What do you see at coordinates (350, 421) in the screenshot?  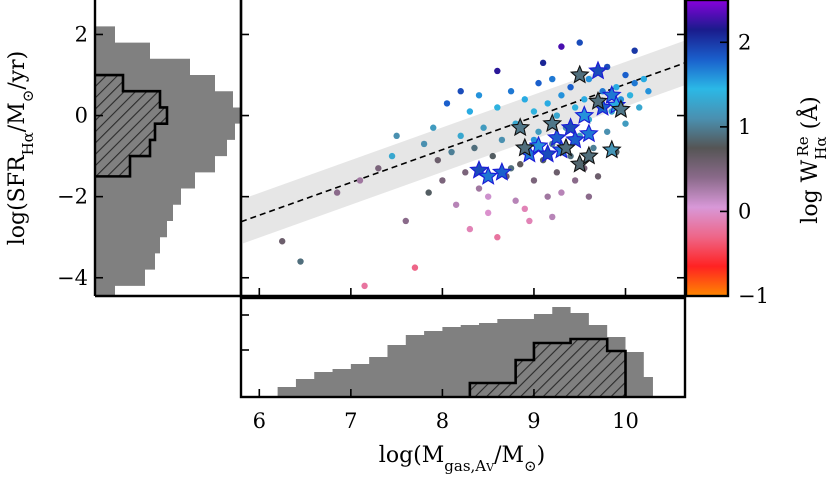 I see `x-tick-label: 7` at bounding box center [350, 421].